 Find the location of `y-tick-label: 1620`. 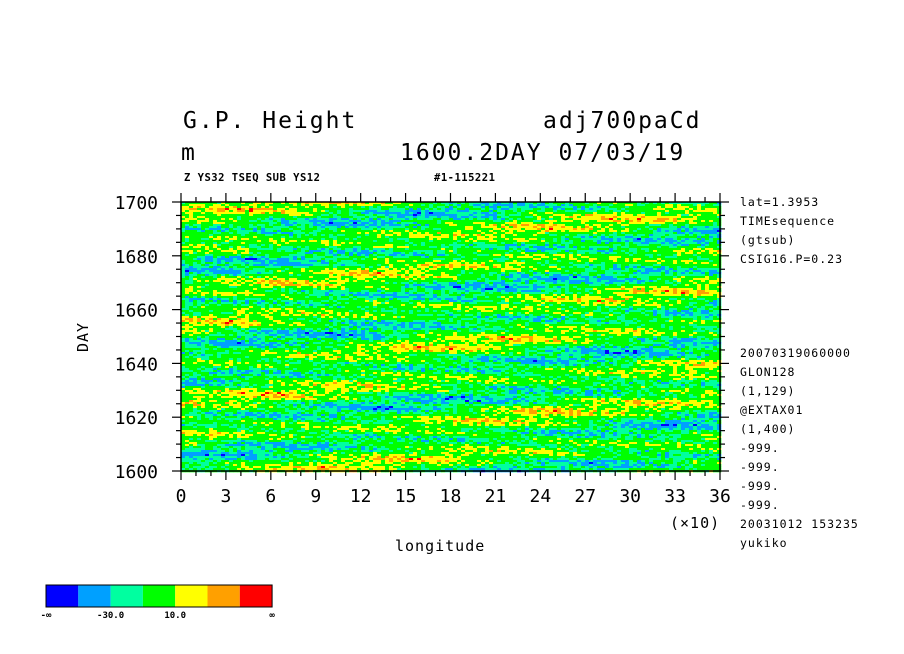

y-tick-label: 1620 is located at coordinates (136, 418).